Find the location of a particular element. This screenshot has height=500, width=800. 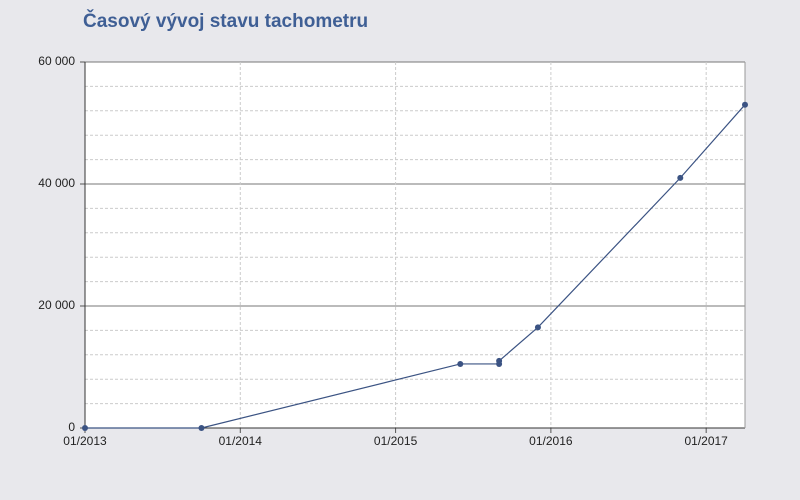

y-tick-label: 0 is located at coordinates (71, 427).